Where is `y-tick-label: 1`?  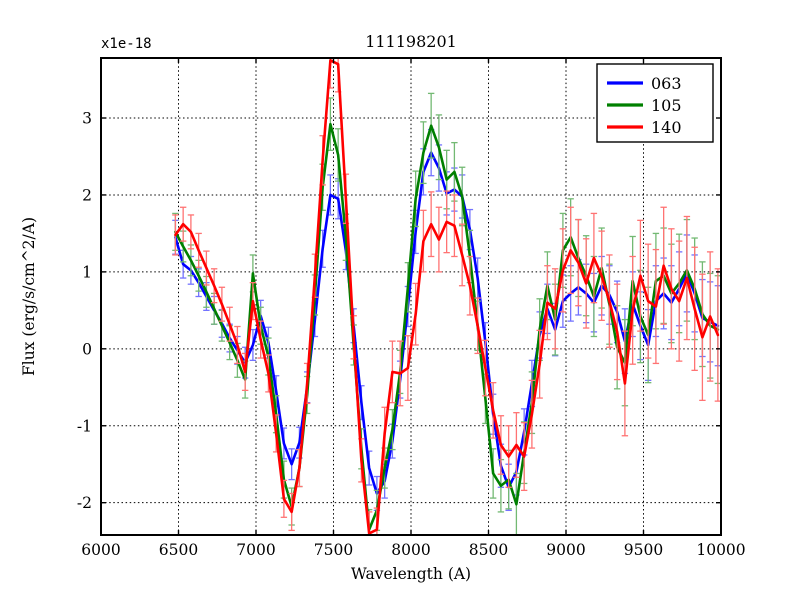
y-tick-label: 1 is located at coordinates (87, 272).